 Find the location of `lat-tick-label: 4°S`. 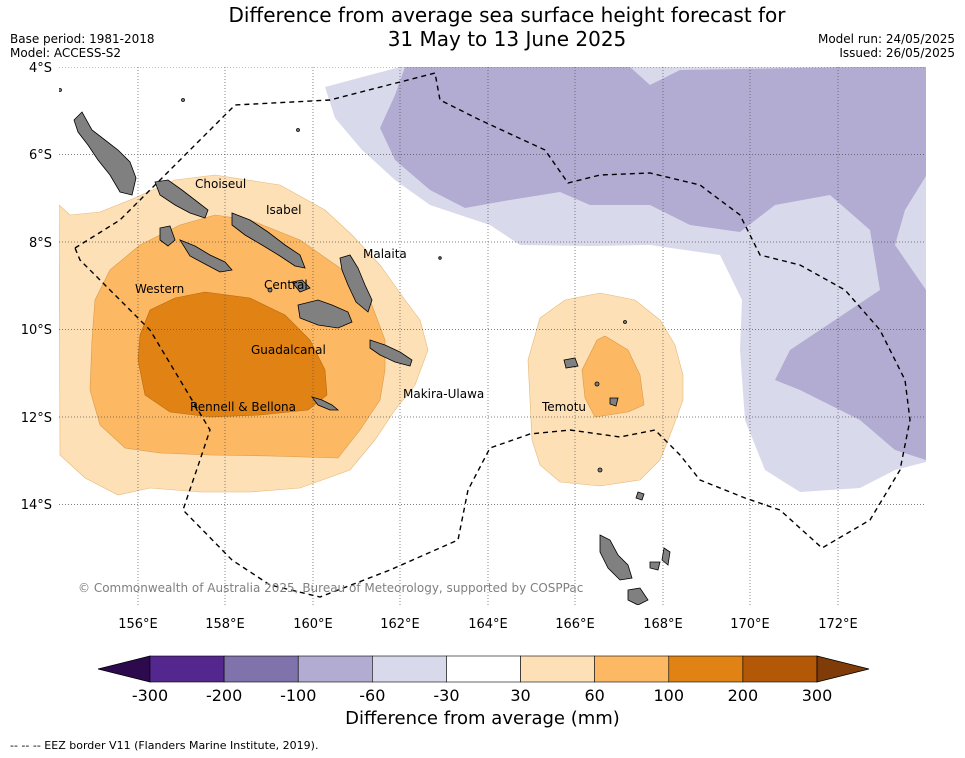

lat-tick-label: 4°S is located at coordinates (40, 68).